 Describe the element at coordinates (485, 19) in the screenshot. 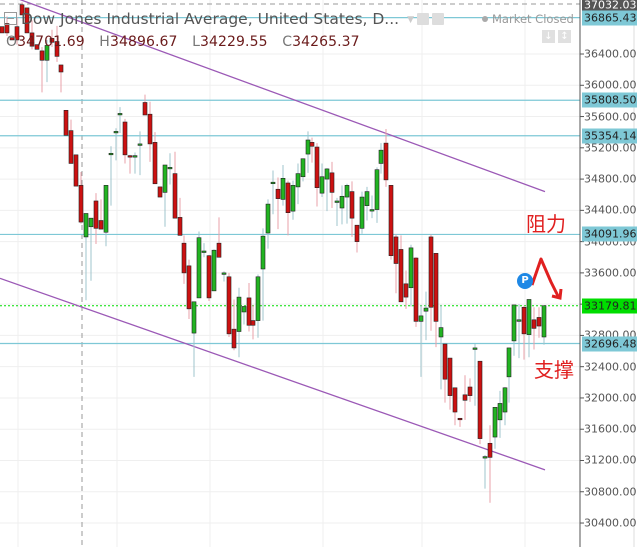

I see `status-dot-icon` at that location.